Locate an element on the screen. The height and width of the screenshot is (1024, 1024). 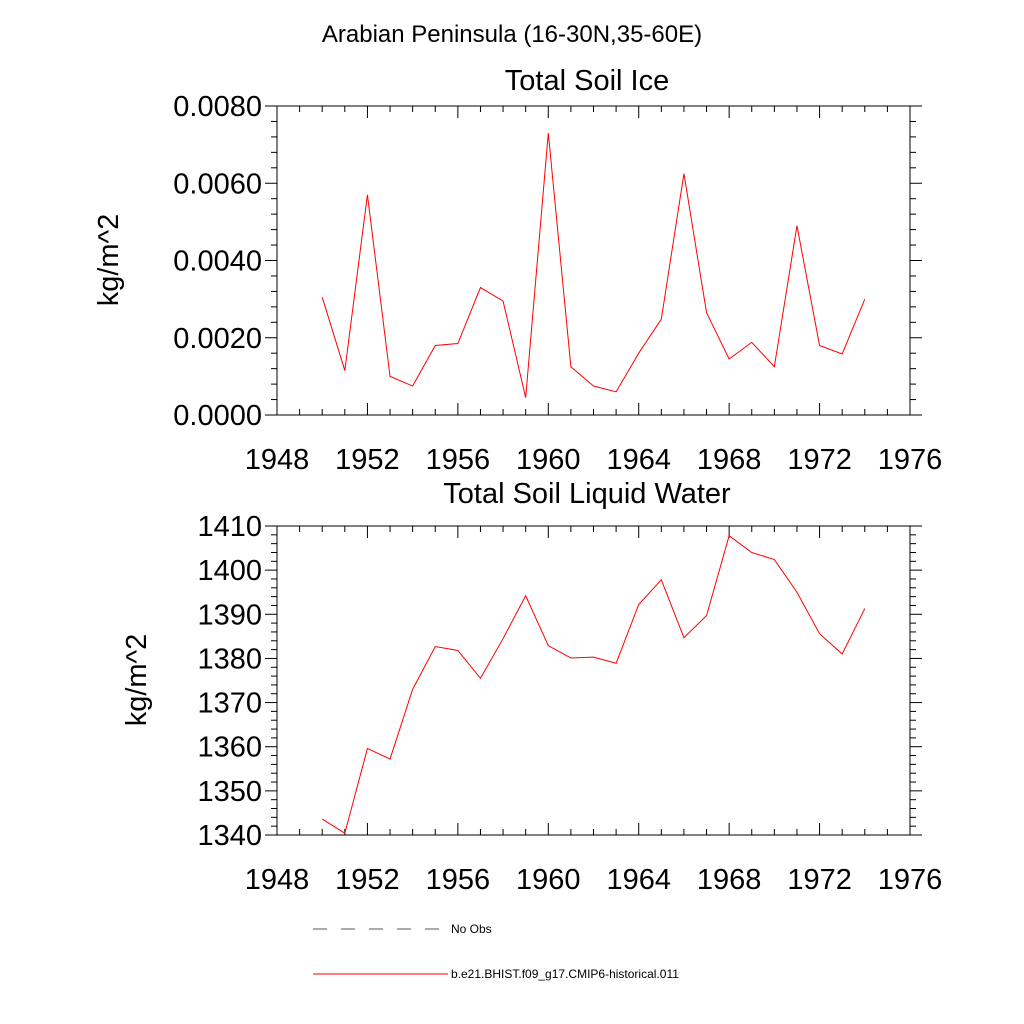
y-tick-label: 1380 is located at coordinates (229, 659).